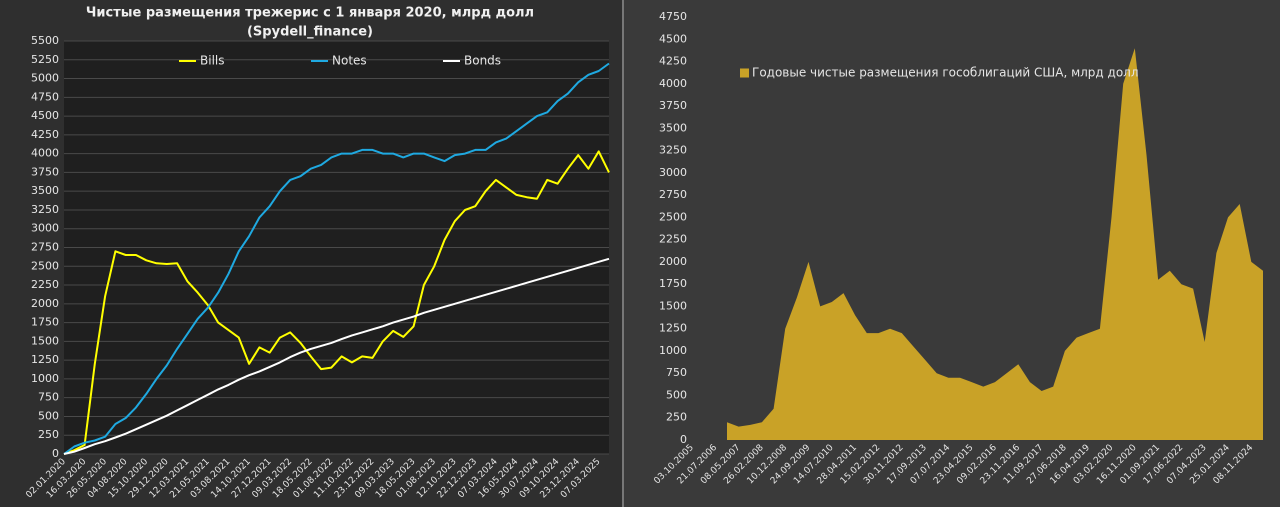 Image resolution: width=1280 pixels, height=507 pixels. What do you see at coordinates (212, 61) in the screenshot?
I see `legend-label: Bills` at bounding box center [212, 61].